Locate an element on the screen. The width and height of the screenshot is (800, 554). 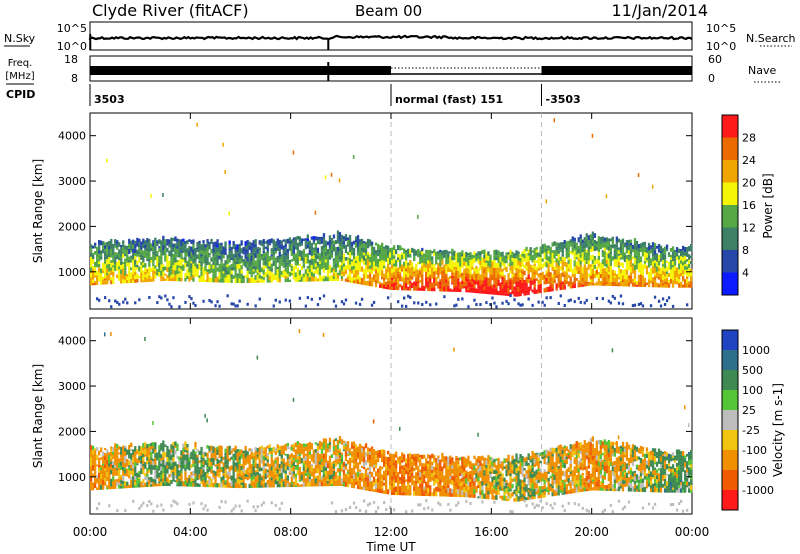
nsearch-axis-top: 10^5 is located at coordinates (721, 28).